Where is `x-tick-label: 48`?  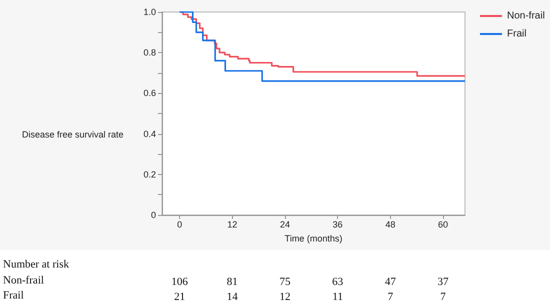
x-tick-label: 48 is located at coordinates (390, 225).